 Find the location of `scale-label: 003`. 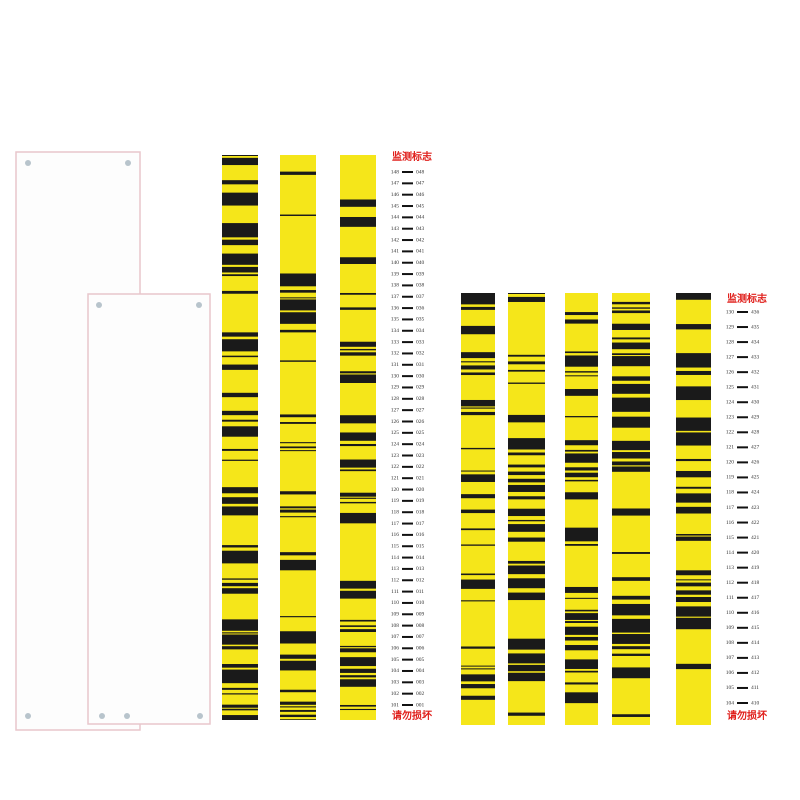

scale-label: 003 is located at coordinates (420, 683).